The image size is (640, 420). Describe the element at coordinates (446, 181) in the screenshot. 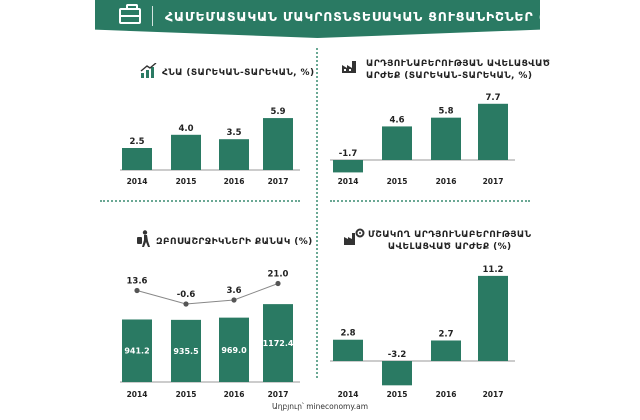

I see `industry-year-2016: 2016` at that location.